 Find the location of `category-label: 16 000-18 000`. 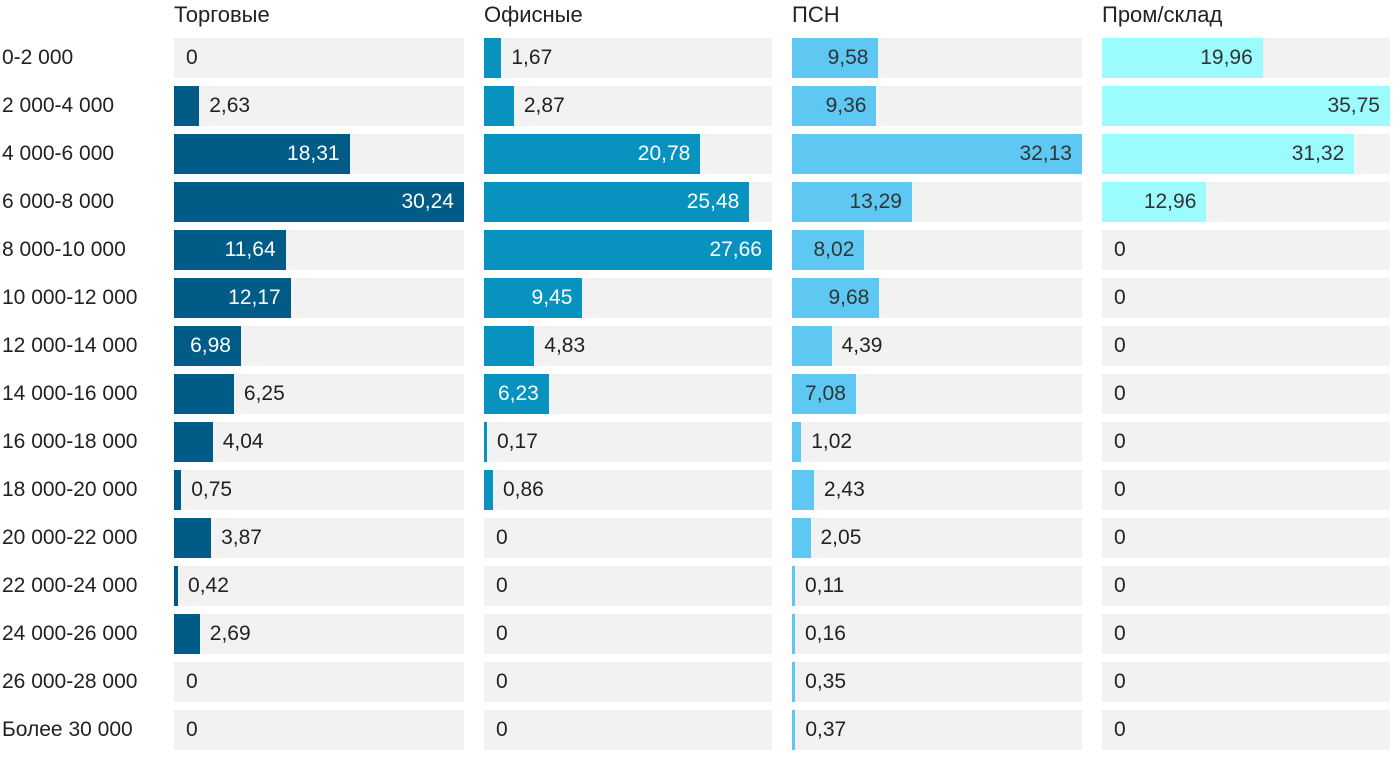

category-label: 16 000-18 000 is located at coordinates (70, 441).